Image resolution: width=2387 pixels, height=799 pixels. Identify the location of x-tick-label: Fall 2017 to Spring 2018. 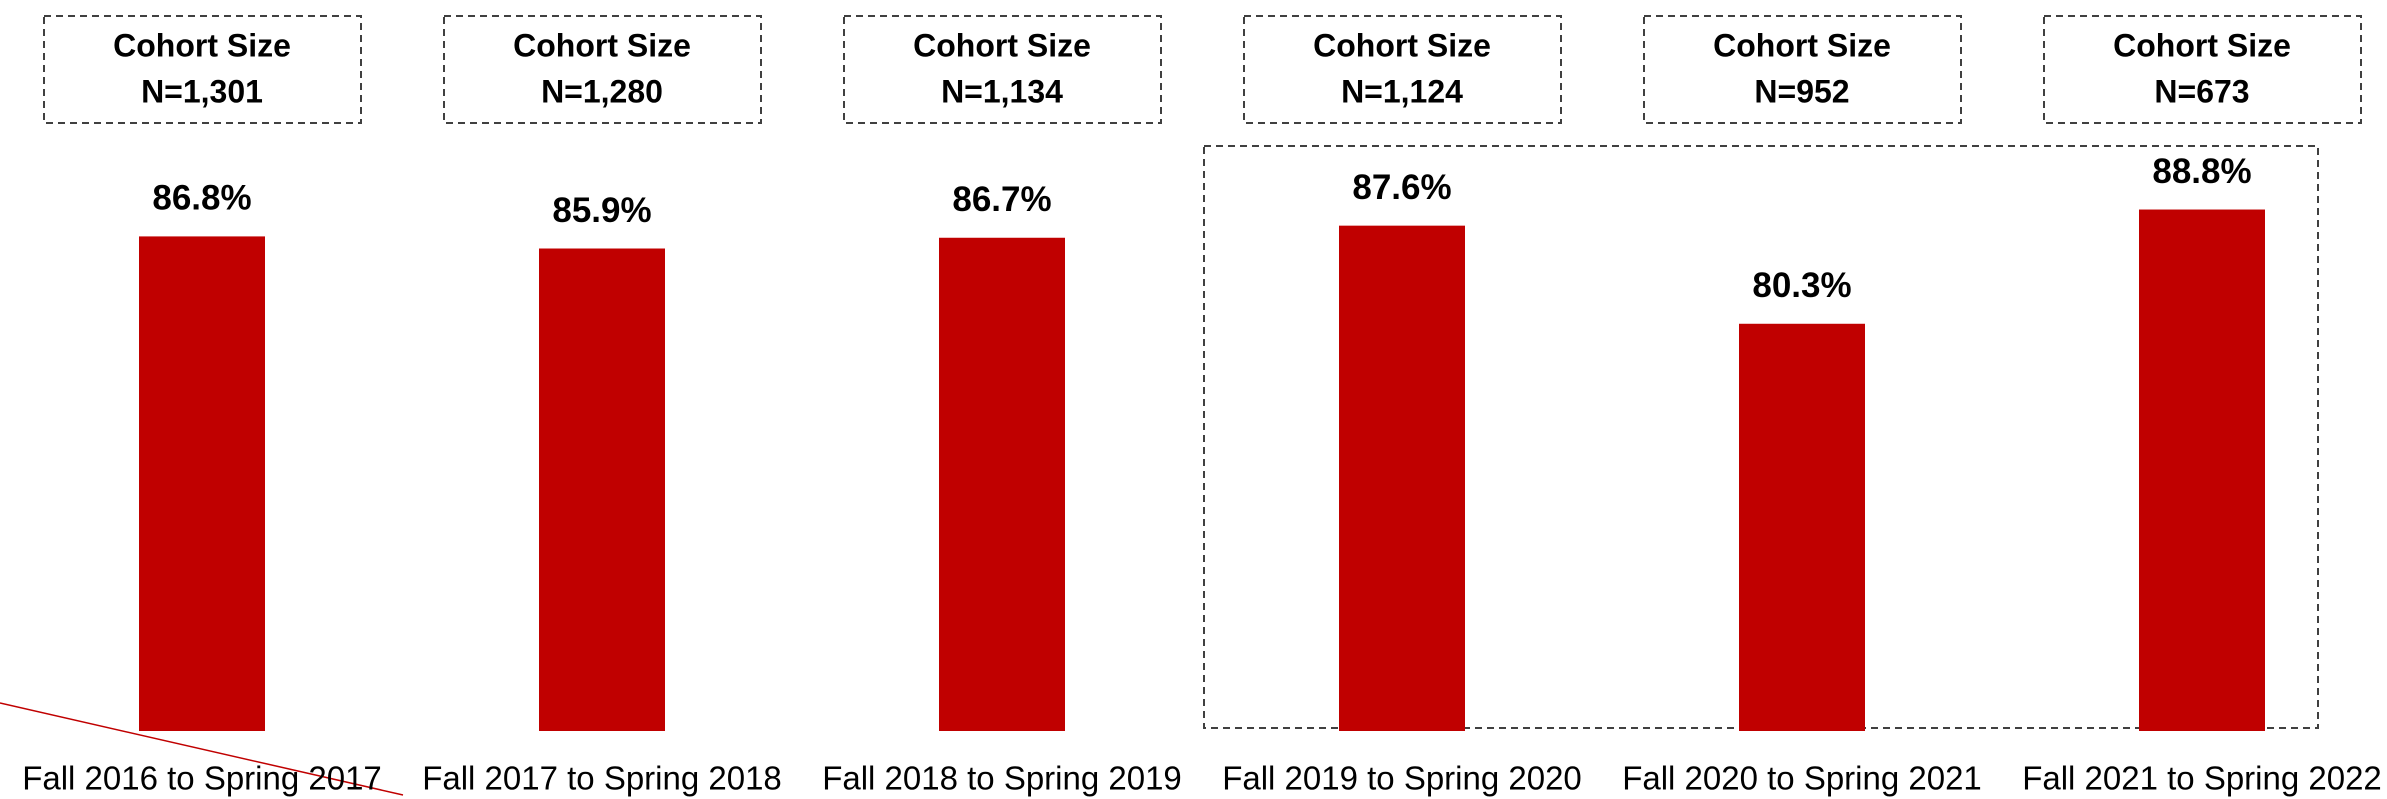
(602, 778).